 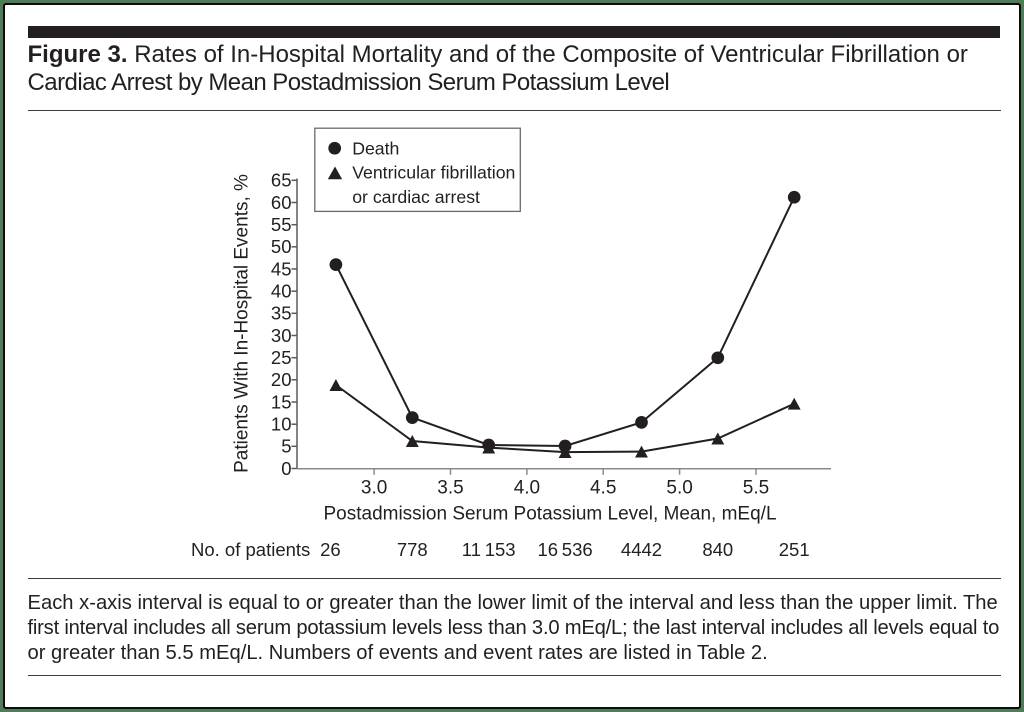 I want to click on svg-text: 15, so click(x=281, y=401).